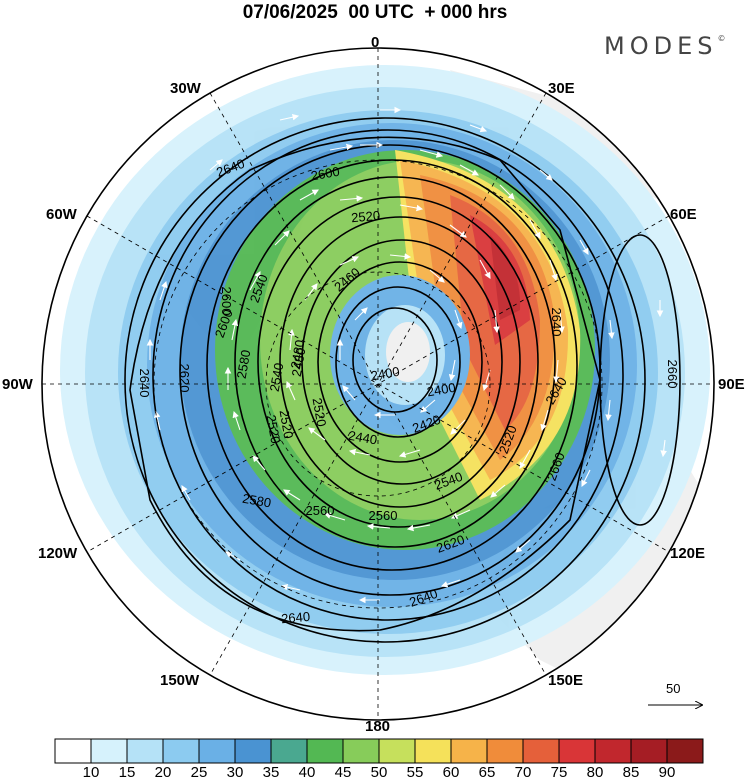  Describe the element at coordinates (523, 772) in the screenshot. I see `colorbar-tick-label: 70` at that location.